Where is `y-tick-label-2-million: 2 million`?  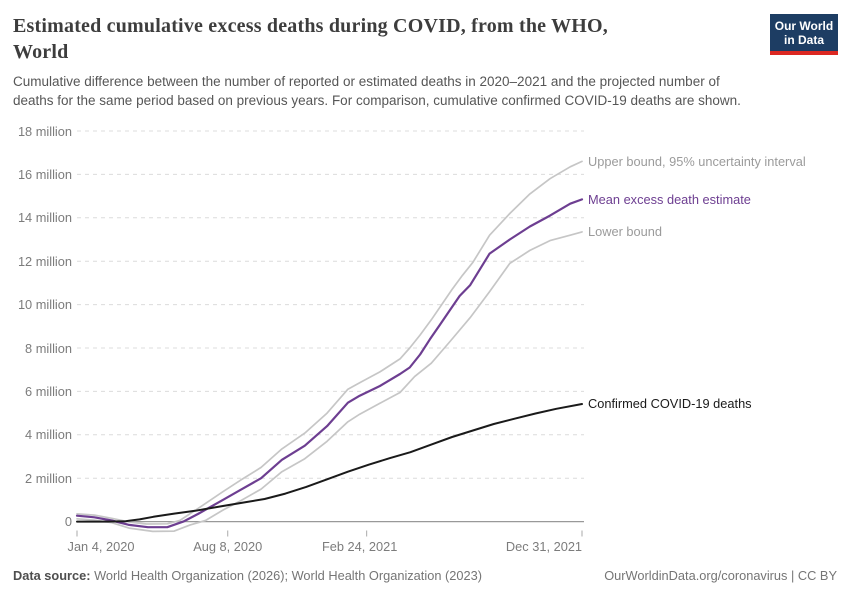 y-tick-label-2-million: 2 million is located at coordinates (48, 478).